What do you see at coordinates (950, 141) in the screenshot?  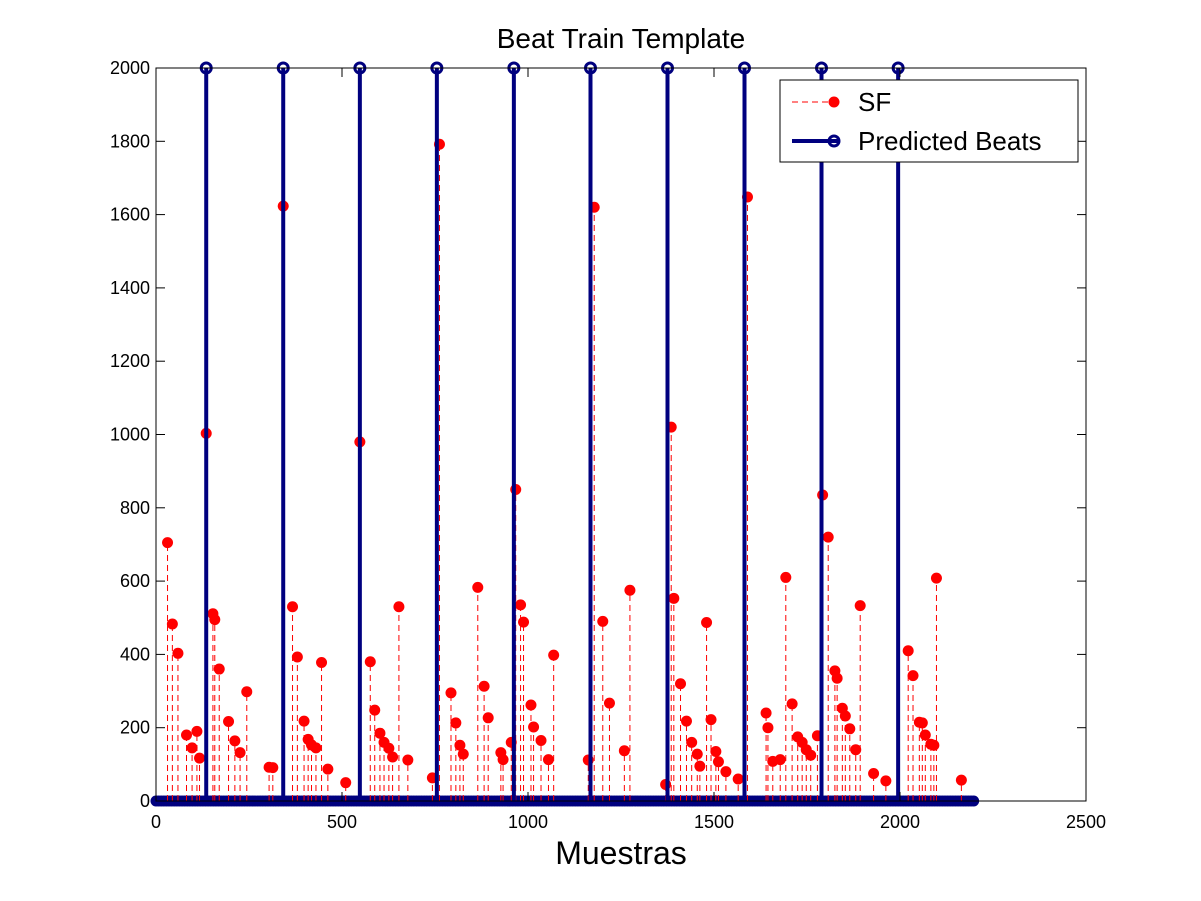 I see `legend-beats-label: Predicted Beats` at bounding box center [950, 141].